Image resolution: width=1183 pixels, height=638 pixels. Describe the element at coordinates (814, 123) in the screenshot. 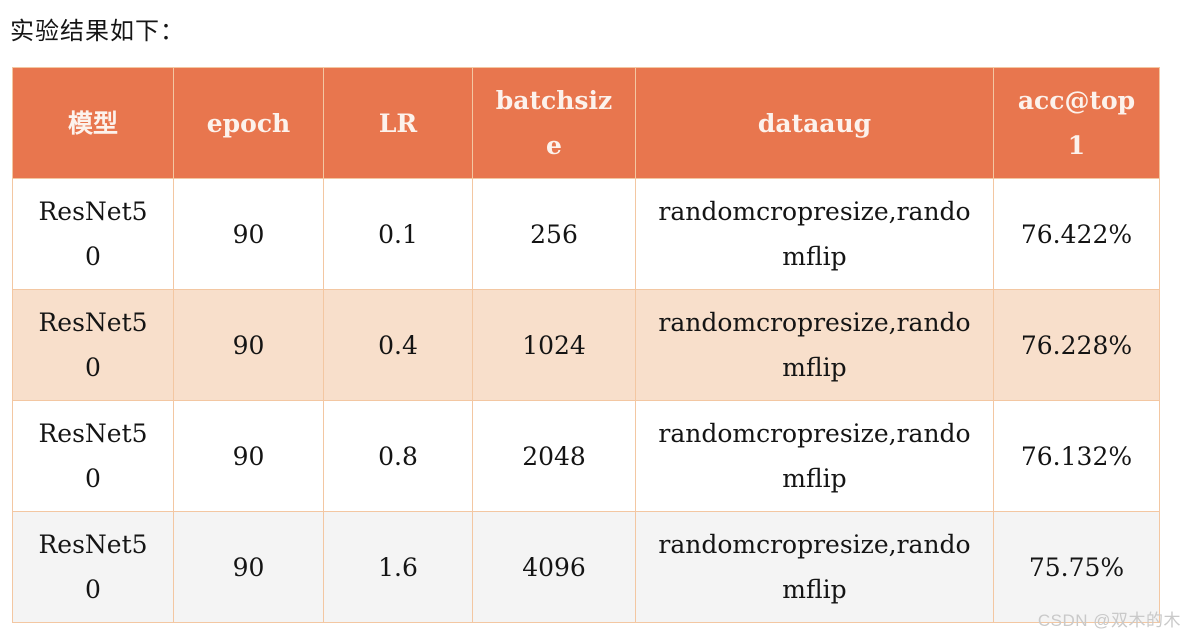

I see `header-cell-dataaug: dataaug` at that location.